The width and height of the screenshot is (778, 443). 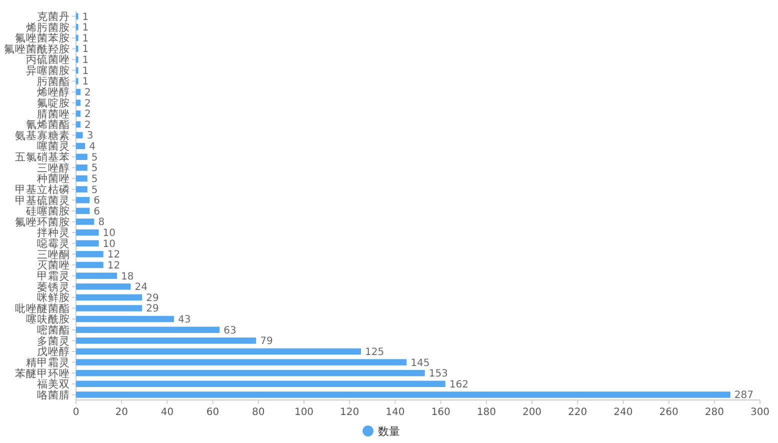 What do you see at coordinates (53, 167) in the screenshot?
I see `y-tick-label: 三唑醇` at bounding box center [53, 167].